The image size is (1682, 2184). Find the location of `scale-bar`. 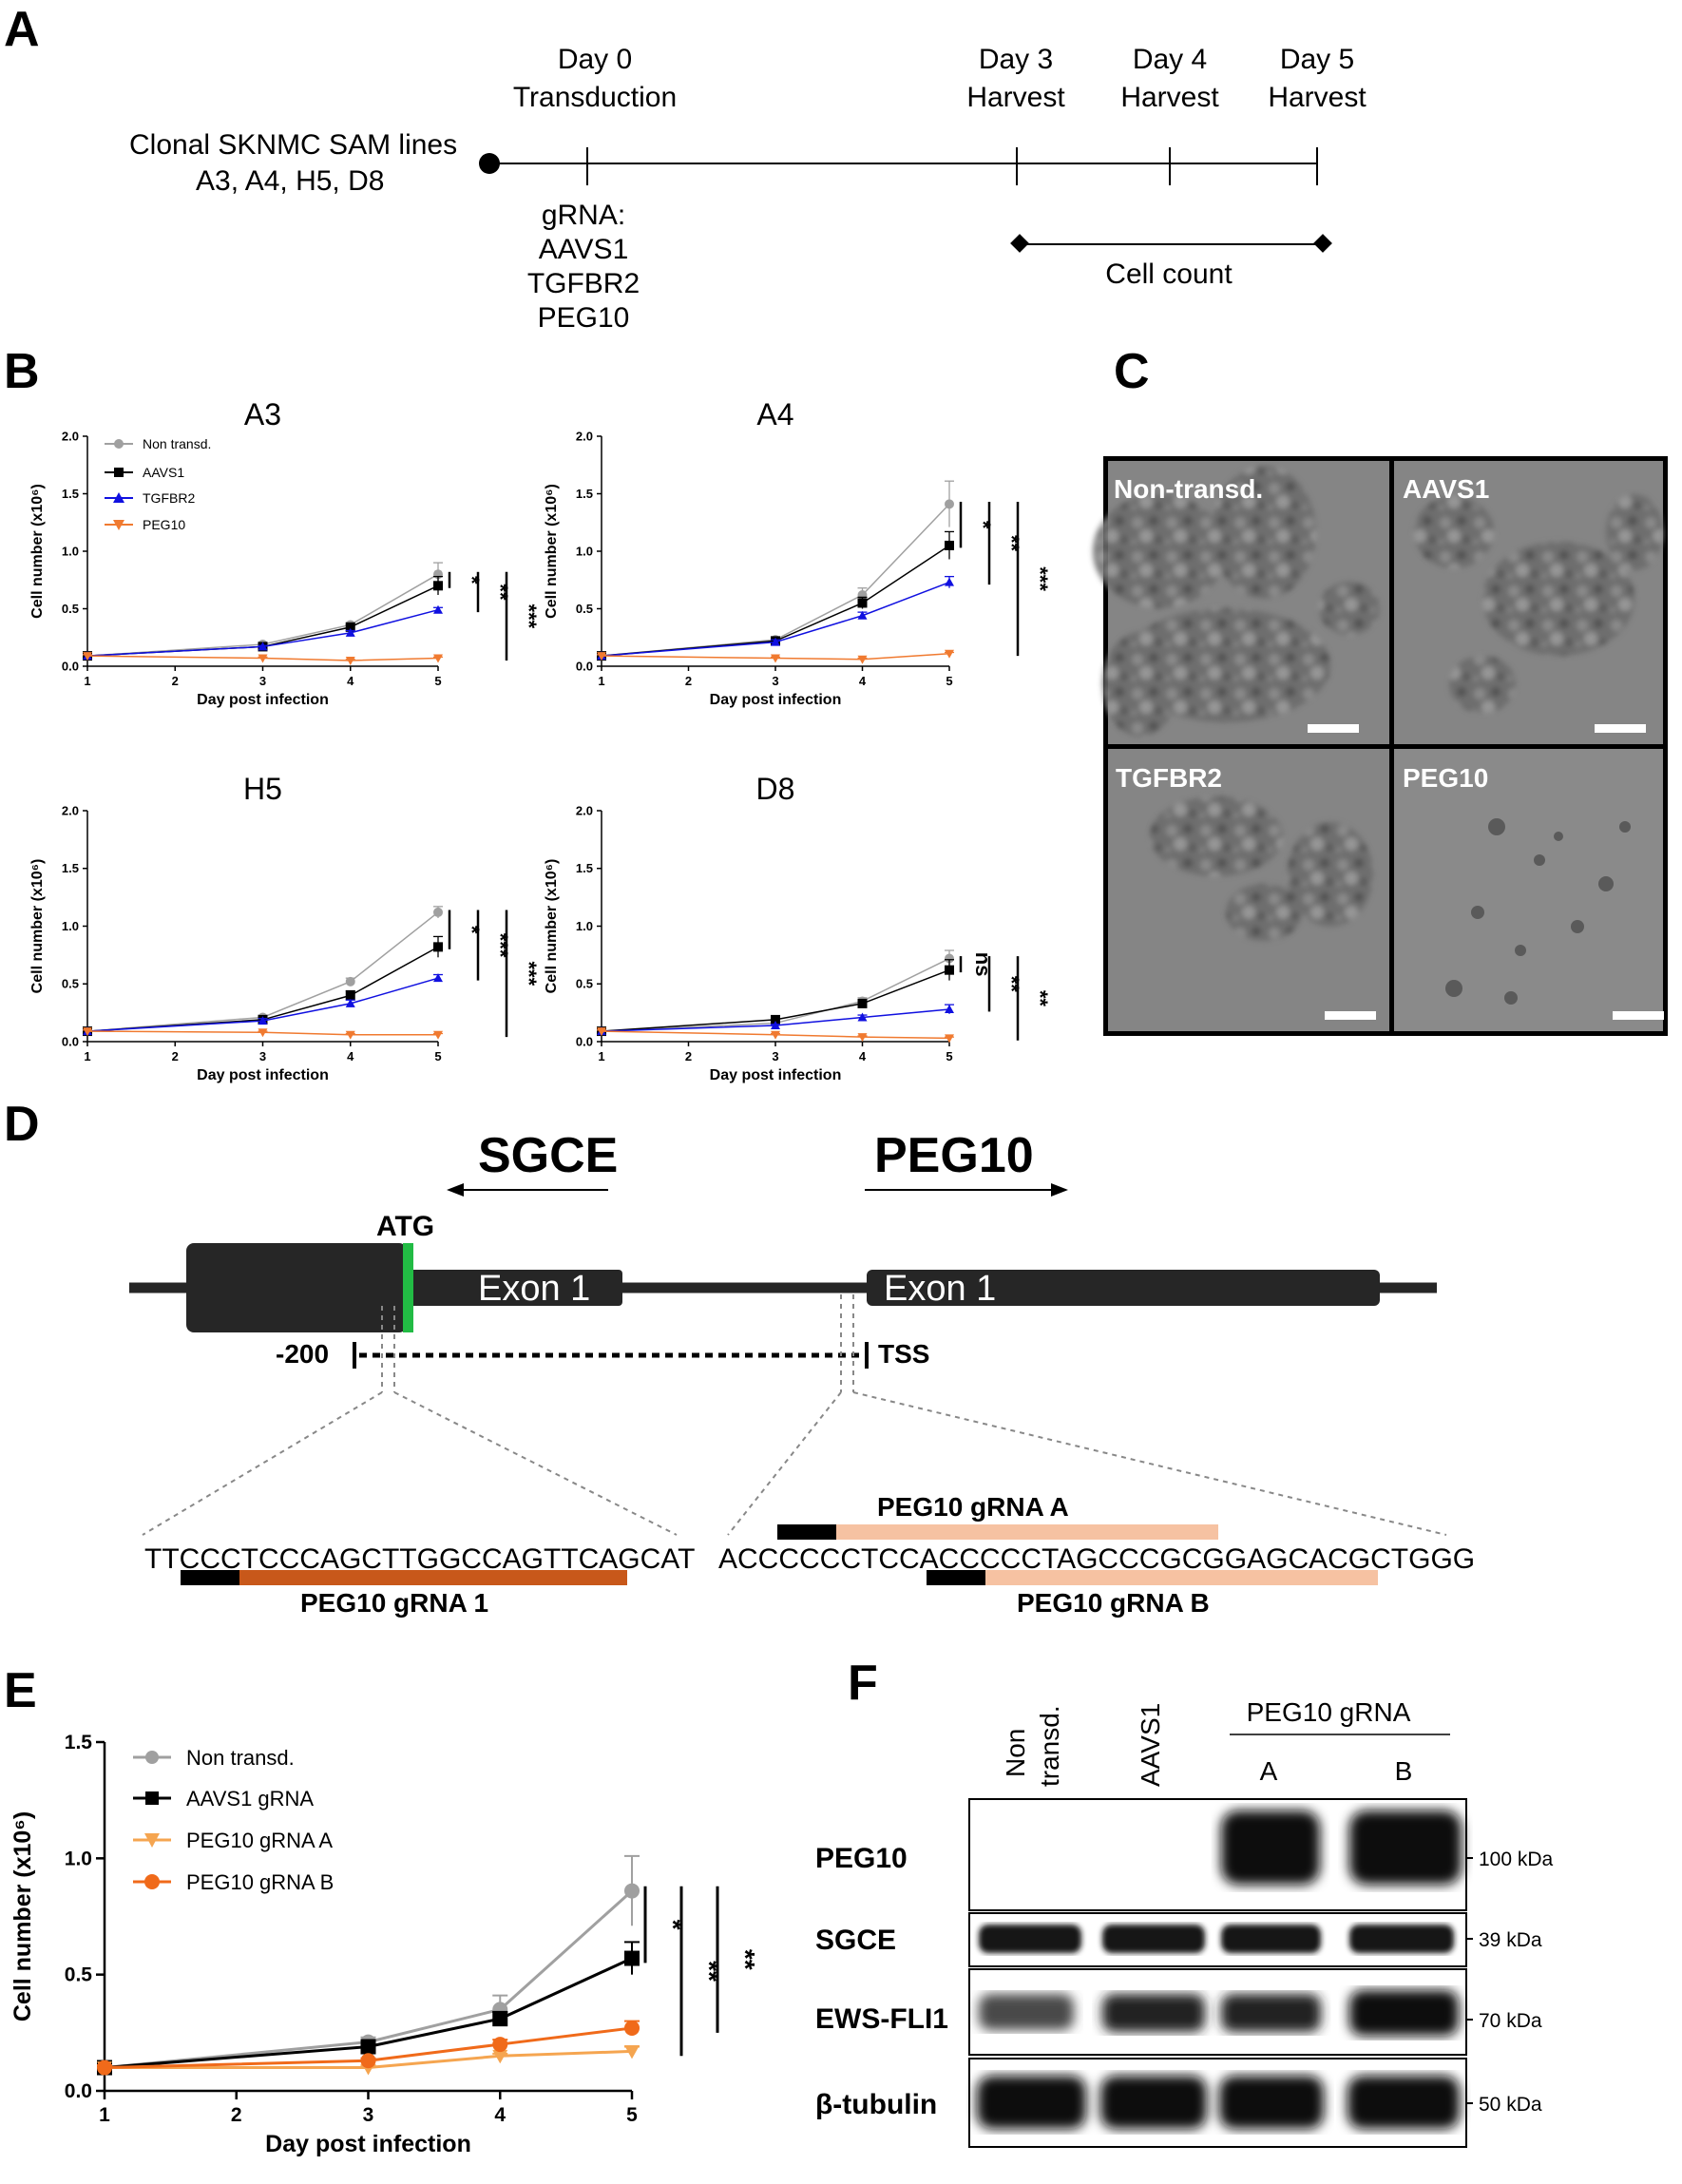

scale-bar is located at coordinates (1638, 1016).